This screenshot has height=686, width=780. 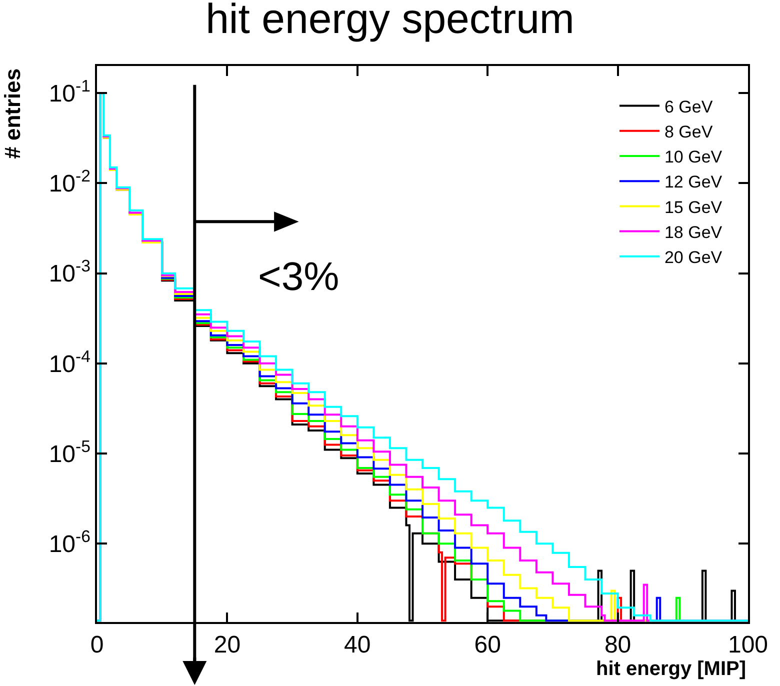 I want to click on x-tick-label: 100, so click(x=748, y=645).